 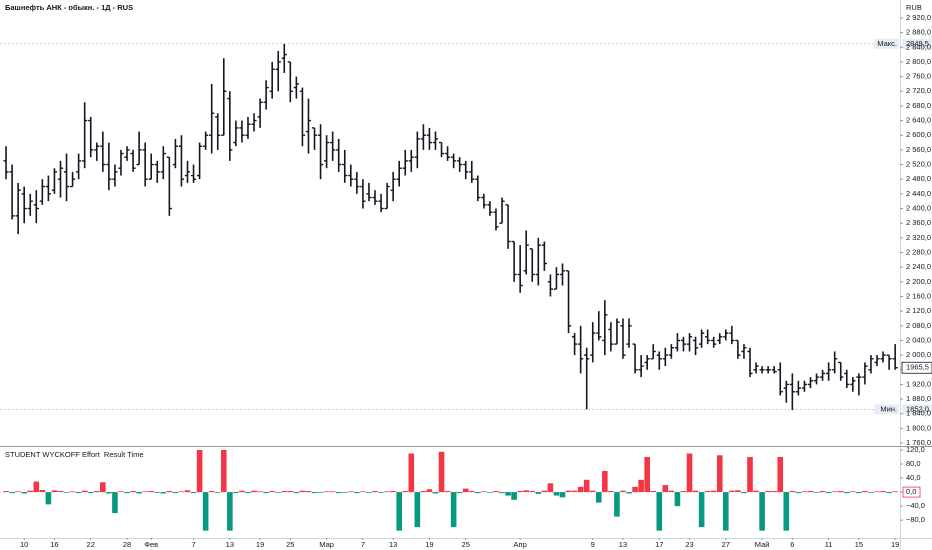 What do you see at coordinates (792, 544) in the screenshot?
I see `x-tick-label: 6` at bounding box center [792, 544].